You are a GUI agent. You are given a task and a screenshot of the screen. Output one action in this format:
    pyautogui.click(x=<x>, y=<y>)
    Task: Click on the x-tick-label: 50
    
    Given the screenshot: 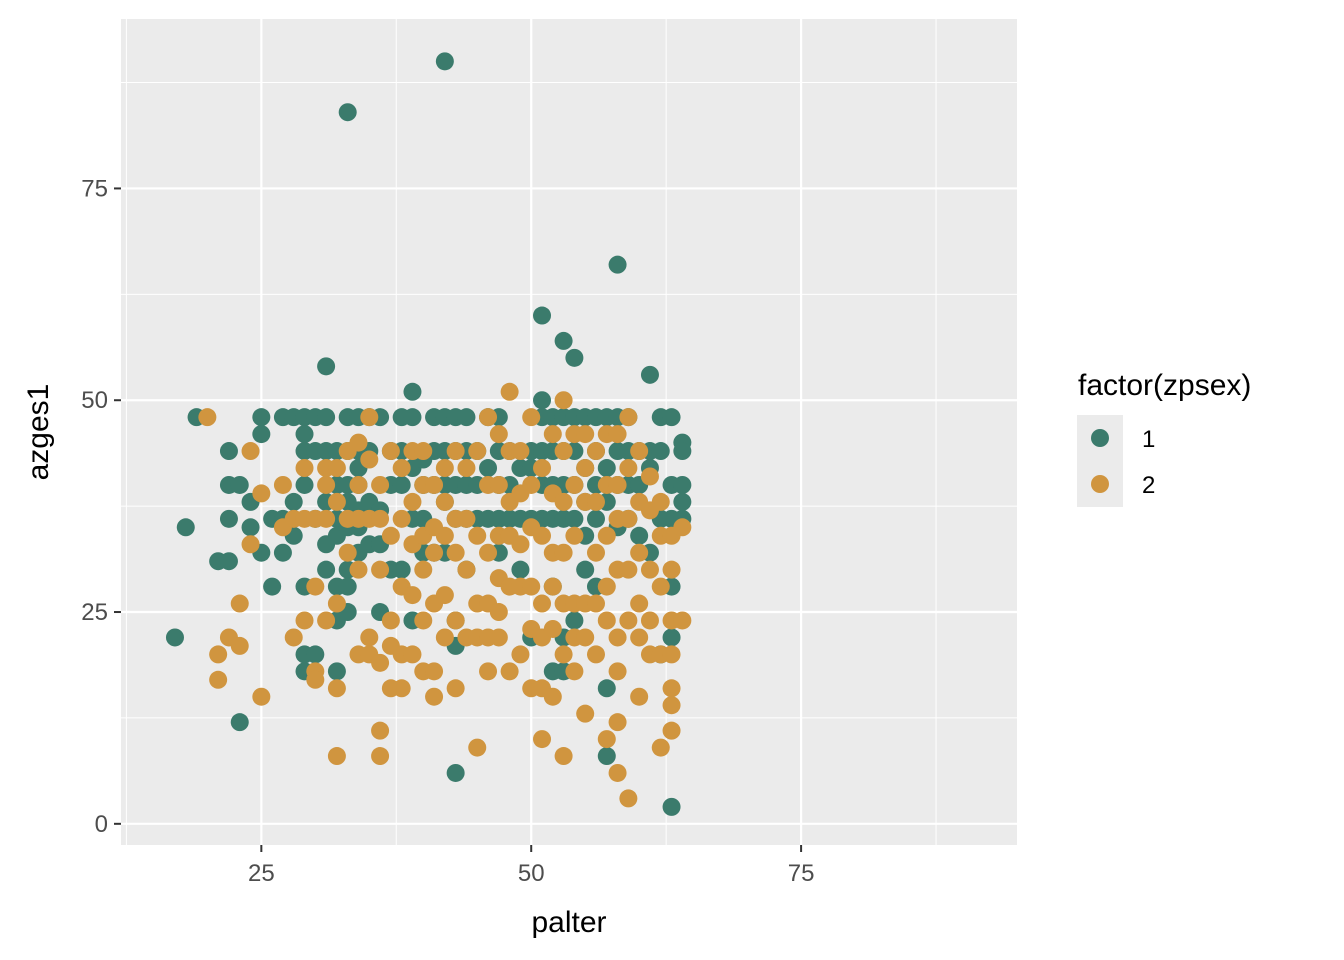 What is the action you would take?
    pyautogui.click(x=531, y=873)
    